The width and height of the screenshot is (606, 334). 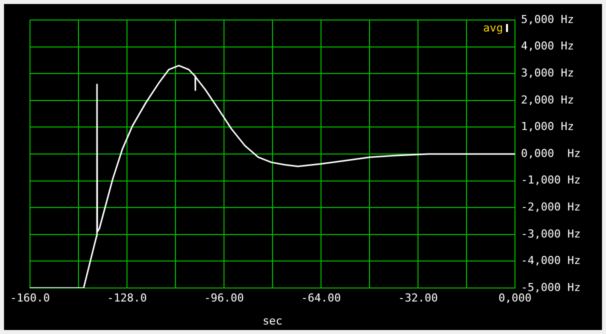 What do you see at coordinates (272, 321) in the screenshot?
I see `x-axis-title: sec` at bounding box center [272, 321].